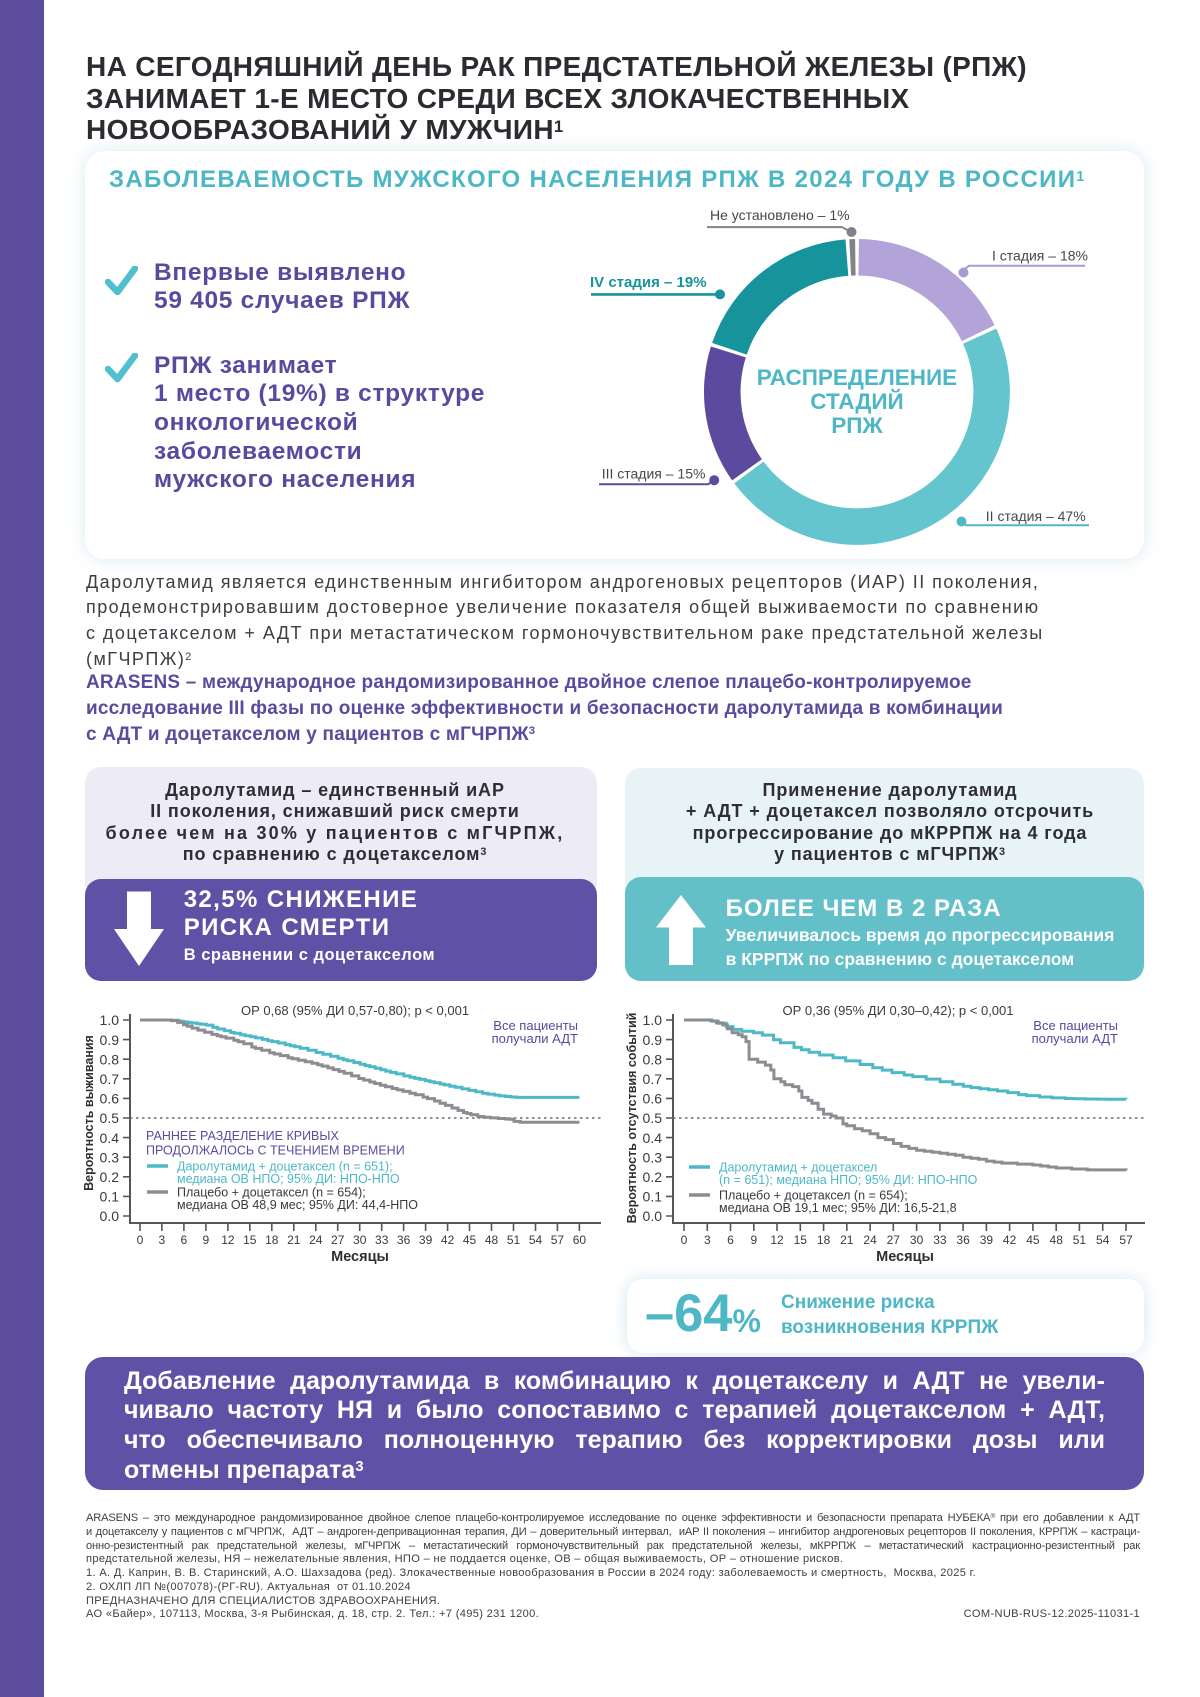  I want to click on svg-text: I стадия – 18%, so click(1040, 255).